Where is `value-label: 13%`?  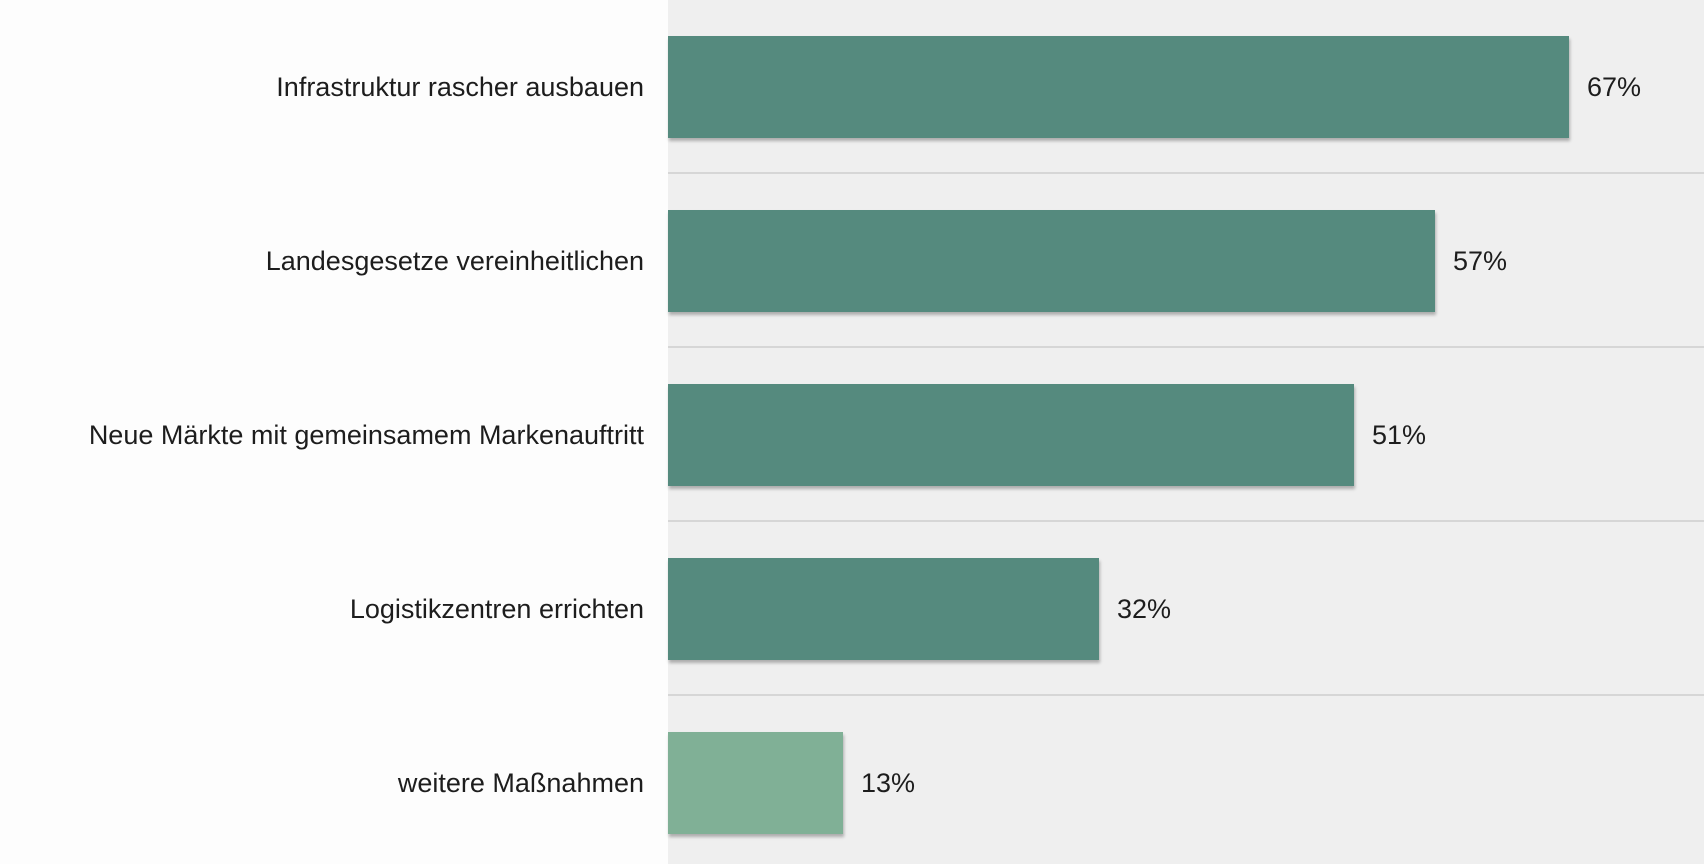 value-label: 13% is located at coordinates (888, 783).